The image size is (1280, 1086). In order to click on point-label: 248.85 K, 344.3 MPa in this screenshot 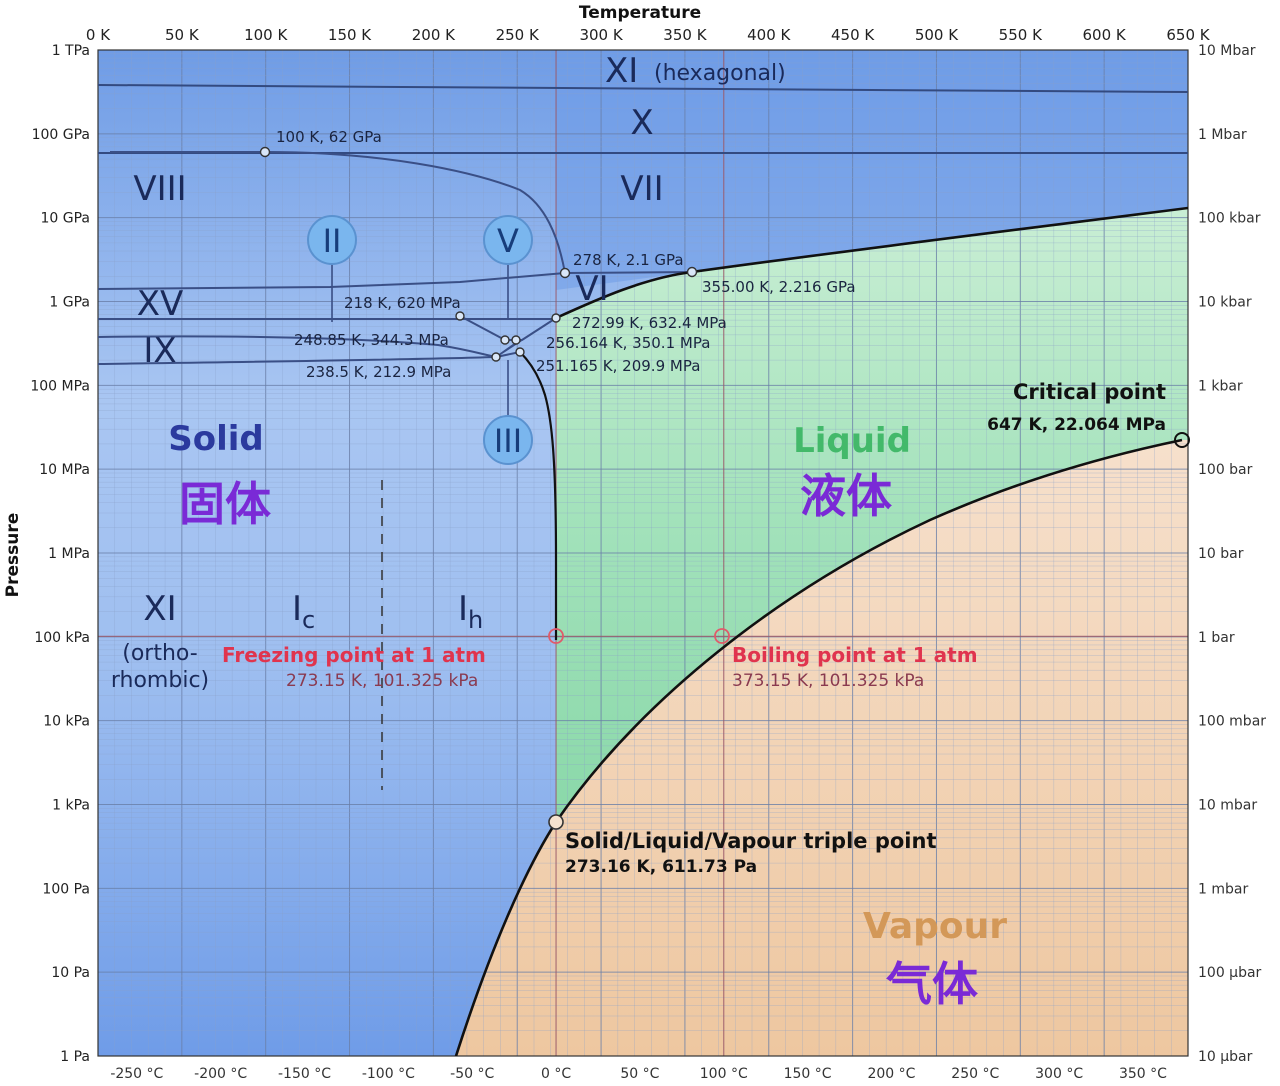, I will do `click(371, 340)`.